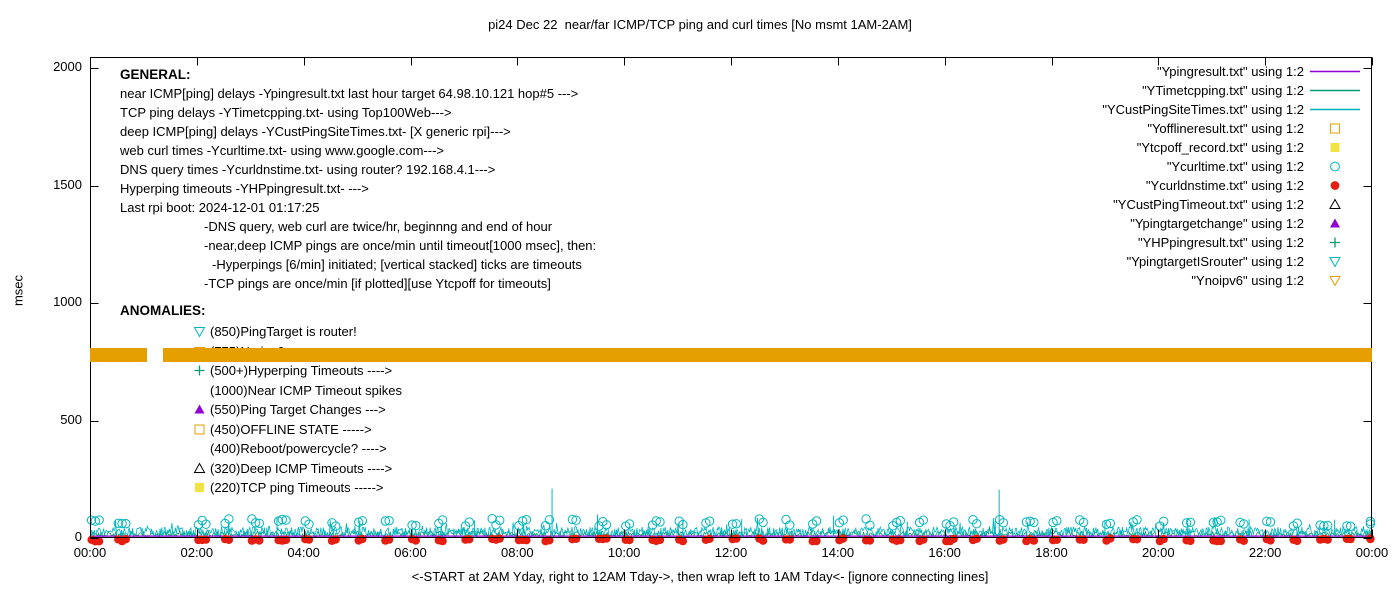 This screenshot has width=1400, height=600. I want to click on anomaly-item: (1000)Near ICMP Timeout spikes, so click(297, 391).